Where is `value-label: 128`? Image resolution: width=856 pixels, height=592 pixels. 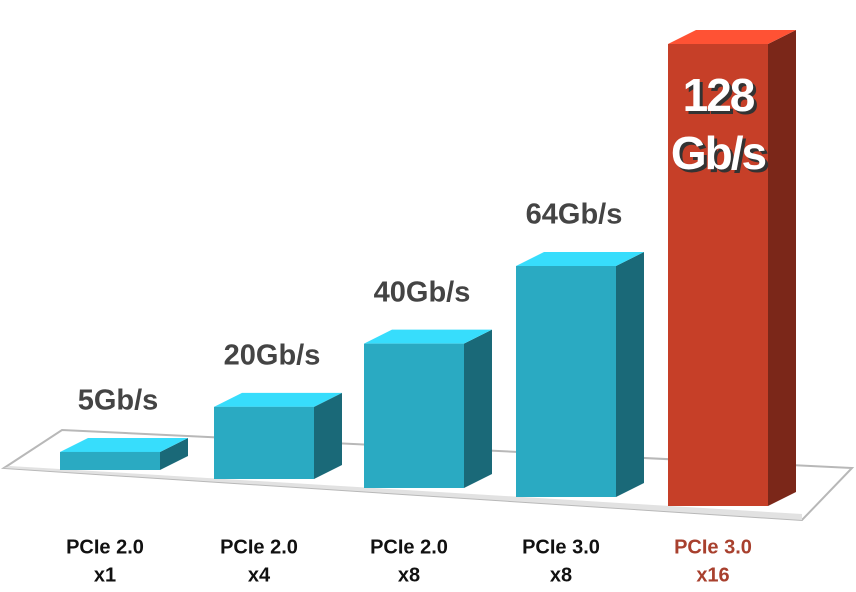
value-label: 128 is located at coordinates (719, 95).